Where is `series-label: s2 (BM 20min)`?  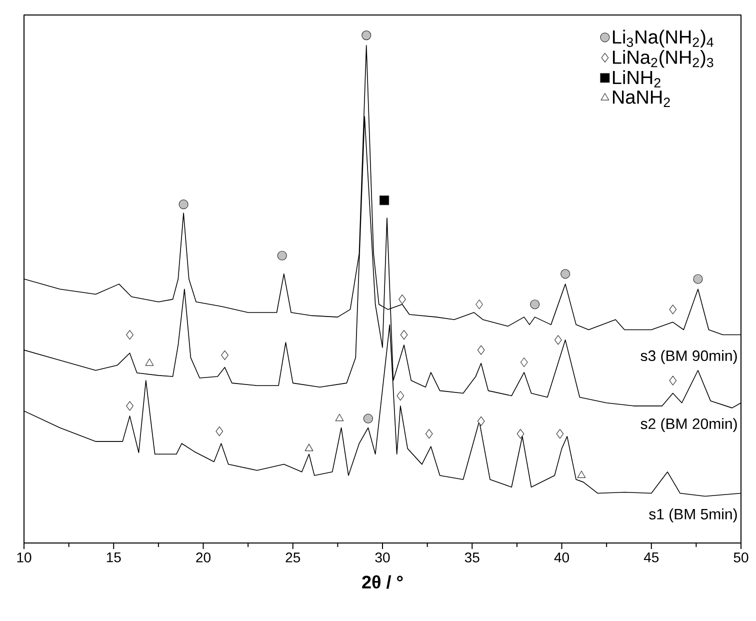 series-label: s2 (BM 20min) is located at coordinates (688, 425).